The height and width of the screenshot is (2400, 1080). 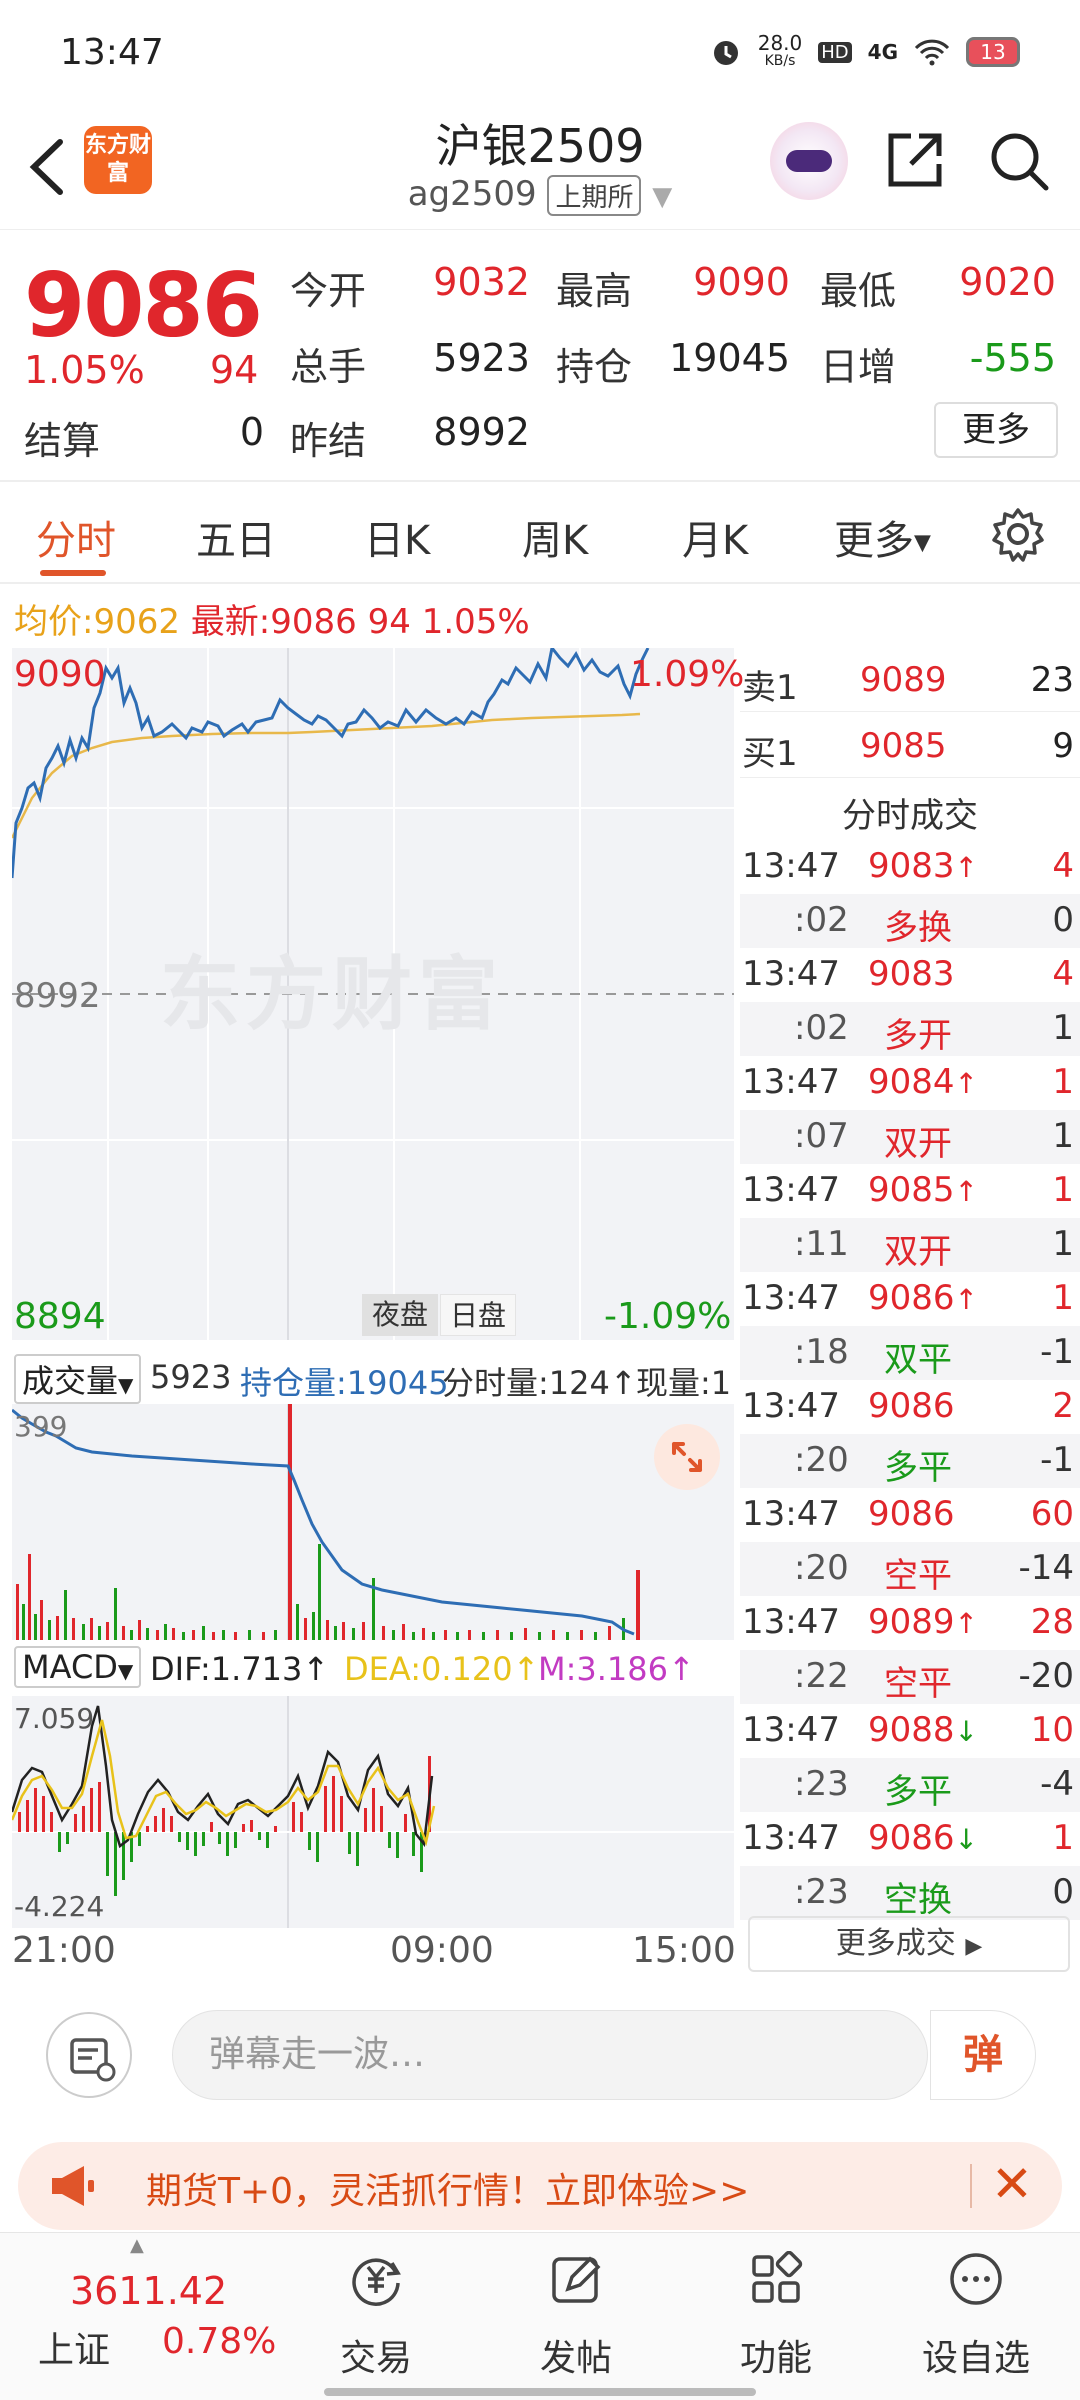 I want to click on quote-more-button: 更多, so click(x=996, y=430).